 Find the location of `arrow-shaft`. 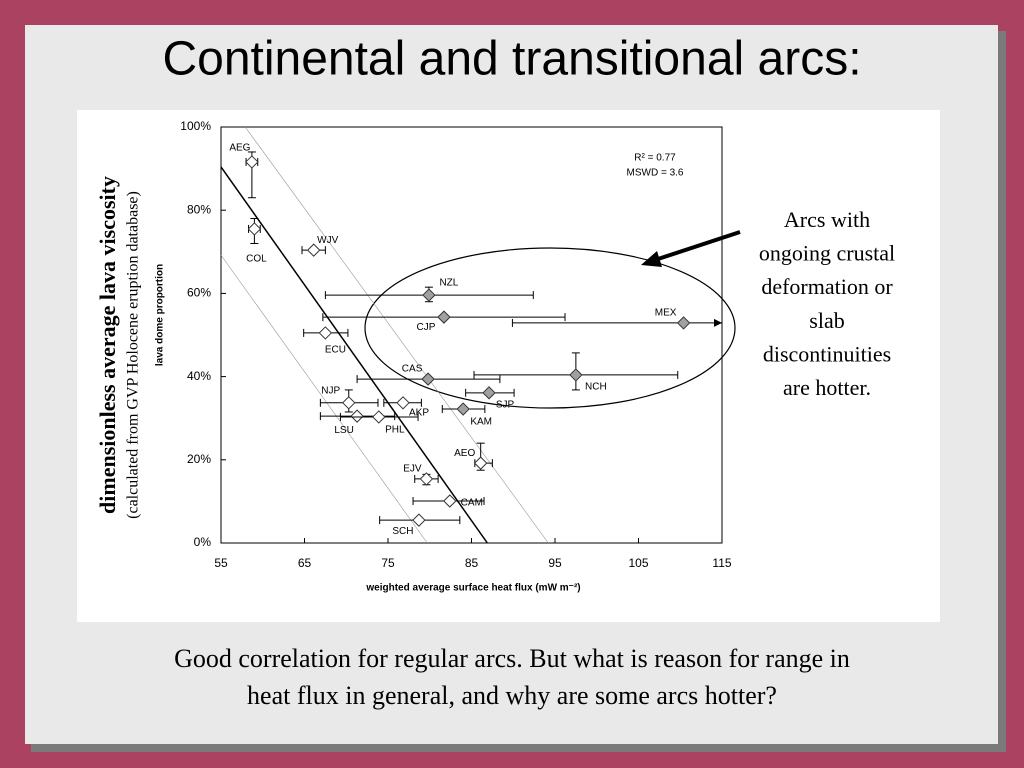

arrow-shaft is located at coordinates (697, 246).